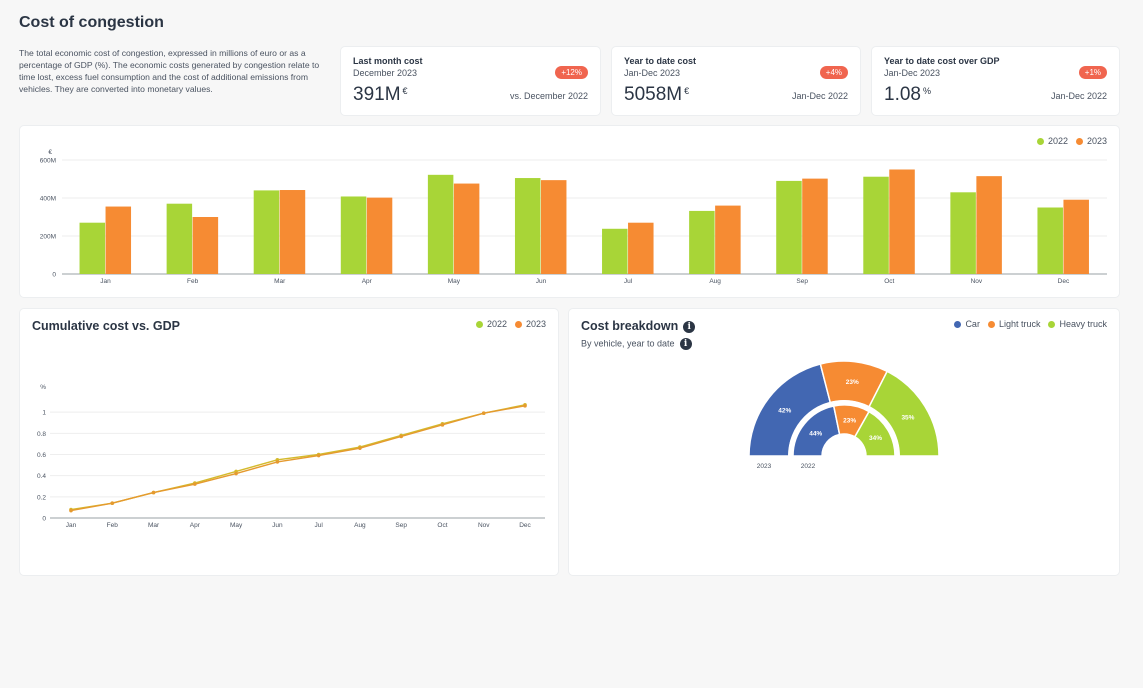 Image resolution: width=1143 pixels, height=688 pixels. Describe the element at coordinates (833, 72) in the screenshot. I see `kpi-change-badge: +4%` at that location.